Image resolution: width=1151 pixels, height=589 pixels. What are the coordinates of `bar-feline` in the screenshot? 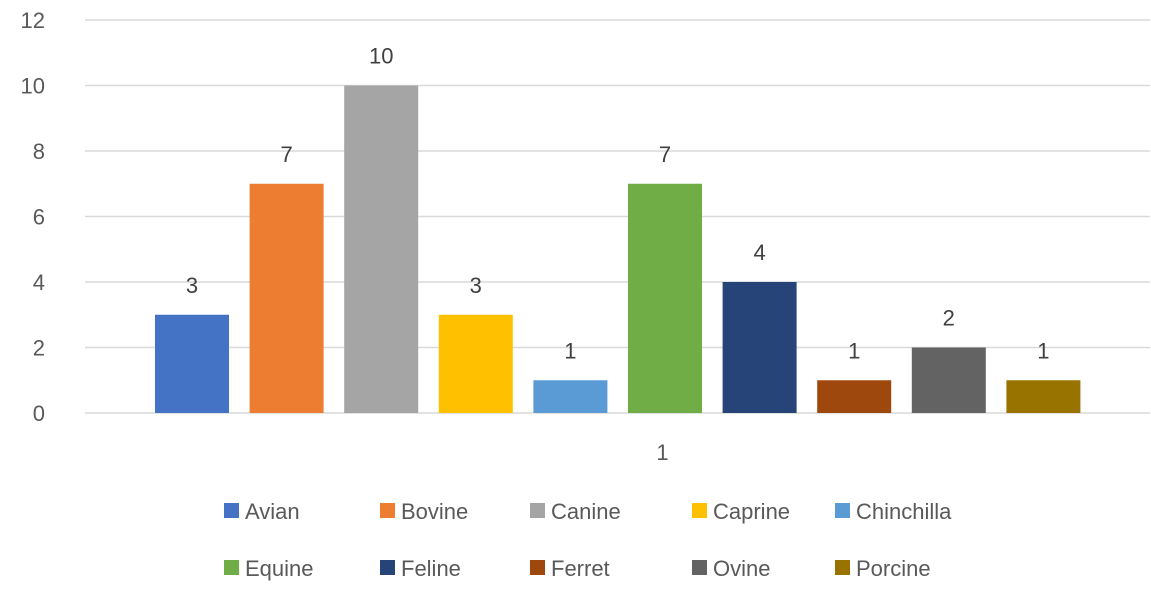 It's located at (759, 347).